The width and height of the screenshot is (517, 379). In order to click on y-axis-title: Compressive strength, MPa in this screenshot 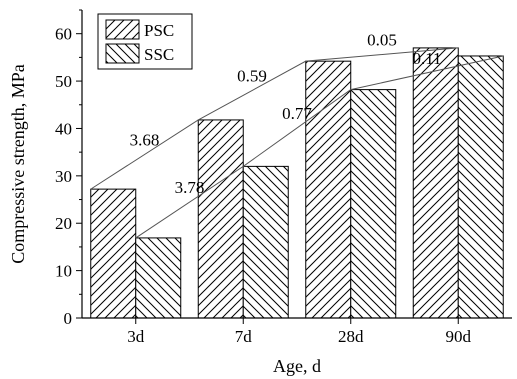, I will do `click(18, 164)`.